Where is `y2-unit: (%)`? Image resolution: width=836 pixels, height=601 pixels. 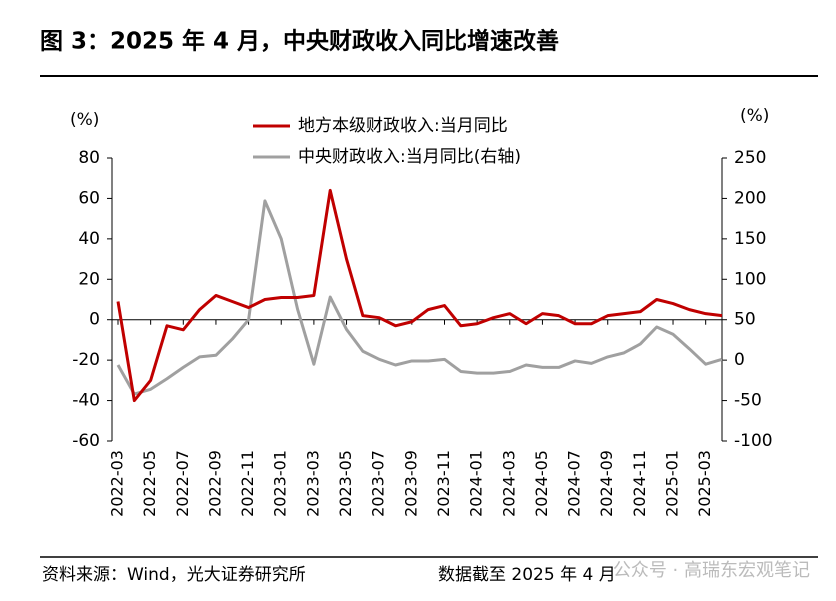
y2-unit: (%) is located at coordinates (754, 116).